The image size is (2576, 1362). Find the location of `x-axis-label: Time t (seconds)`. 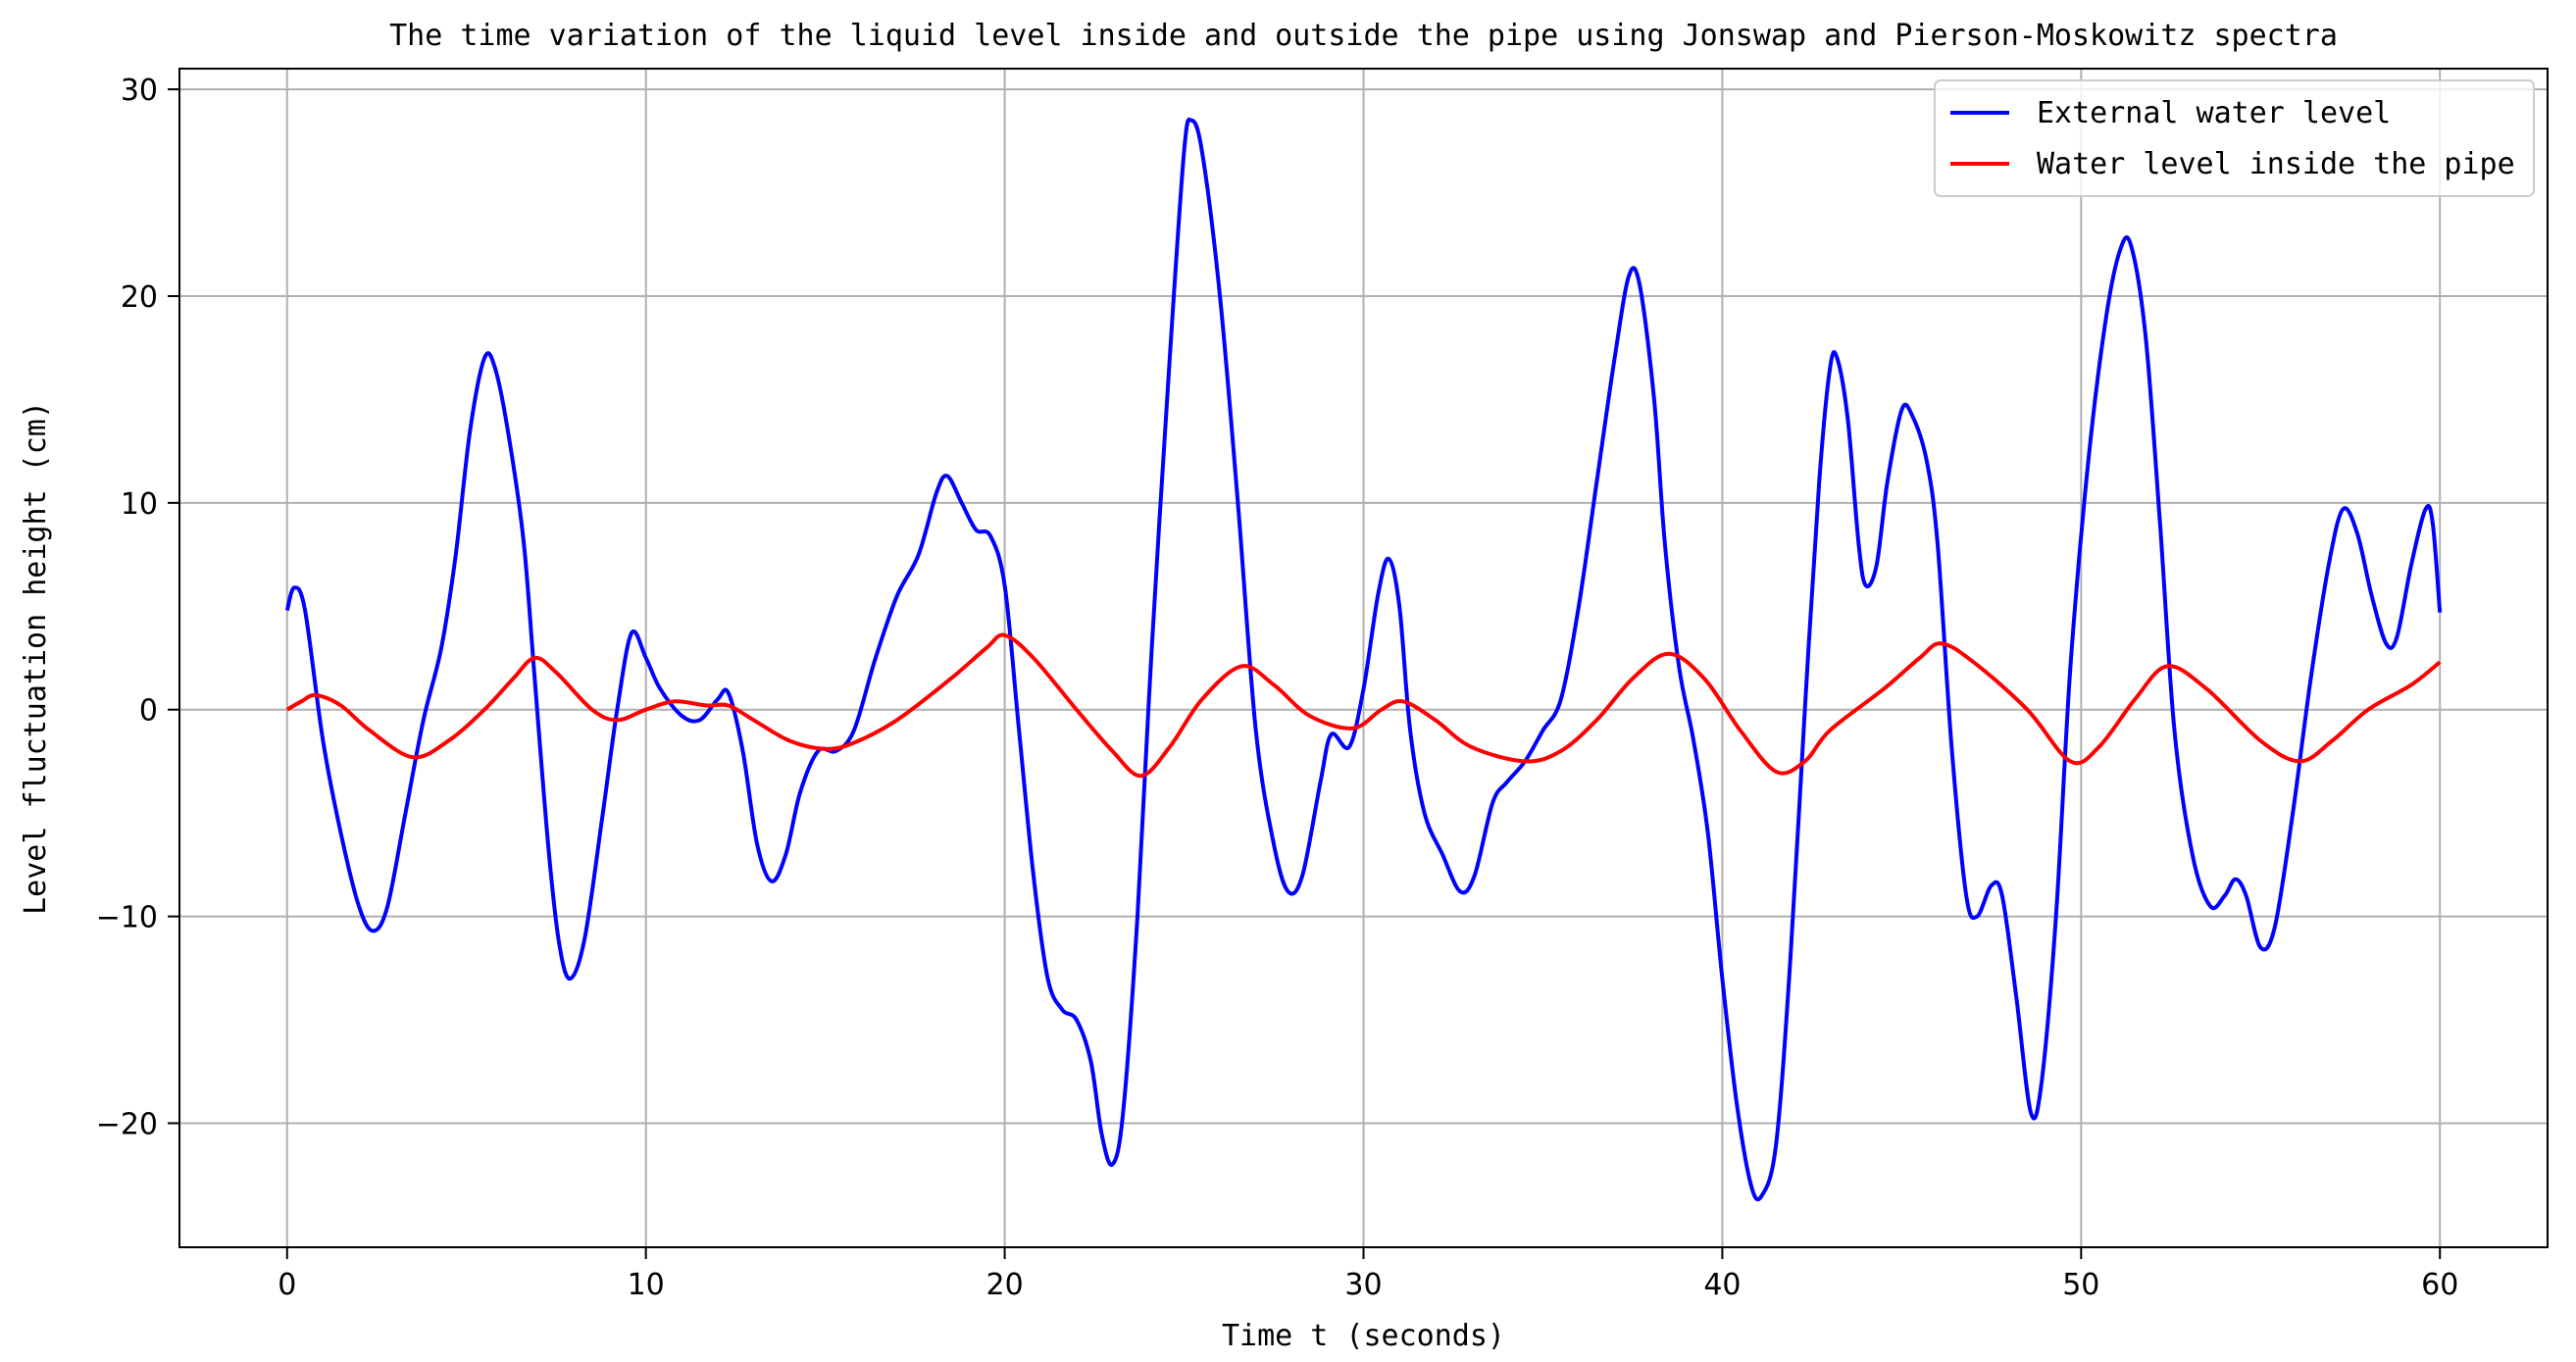

x-axis-label: Time t (seconds) is located at coordinates (1363, 1336).